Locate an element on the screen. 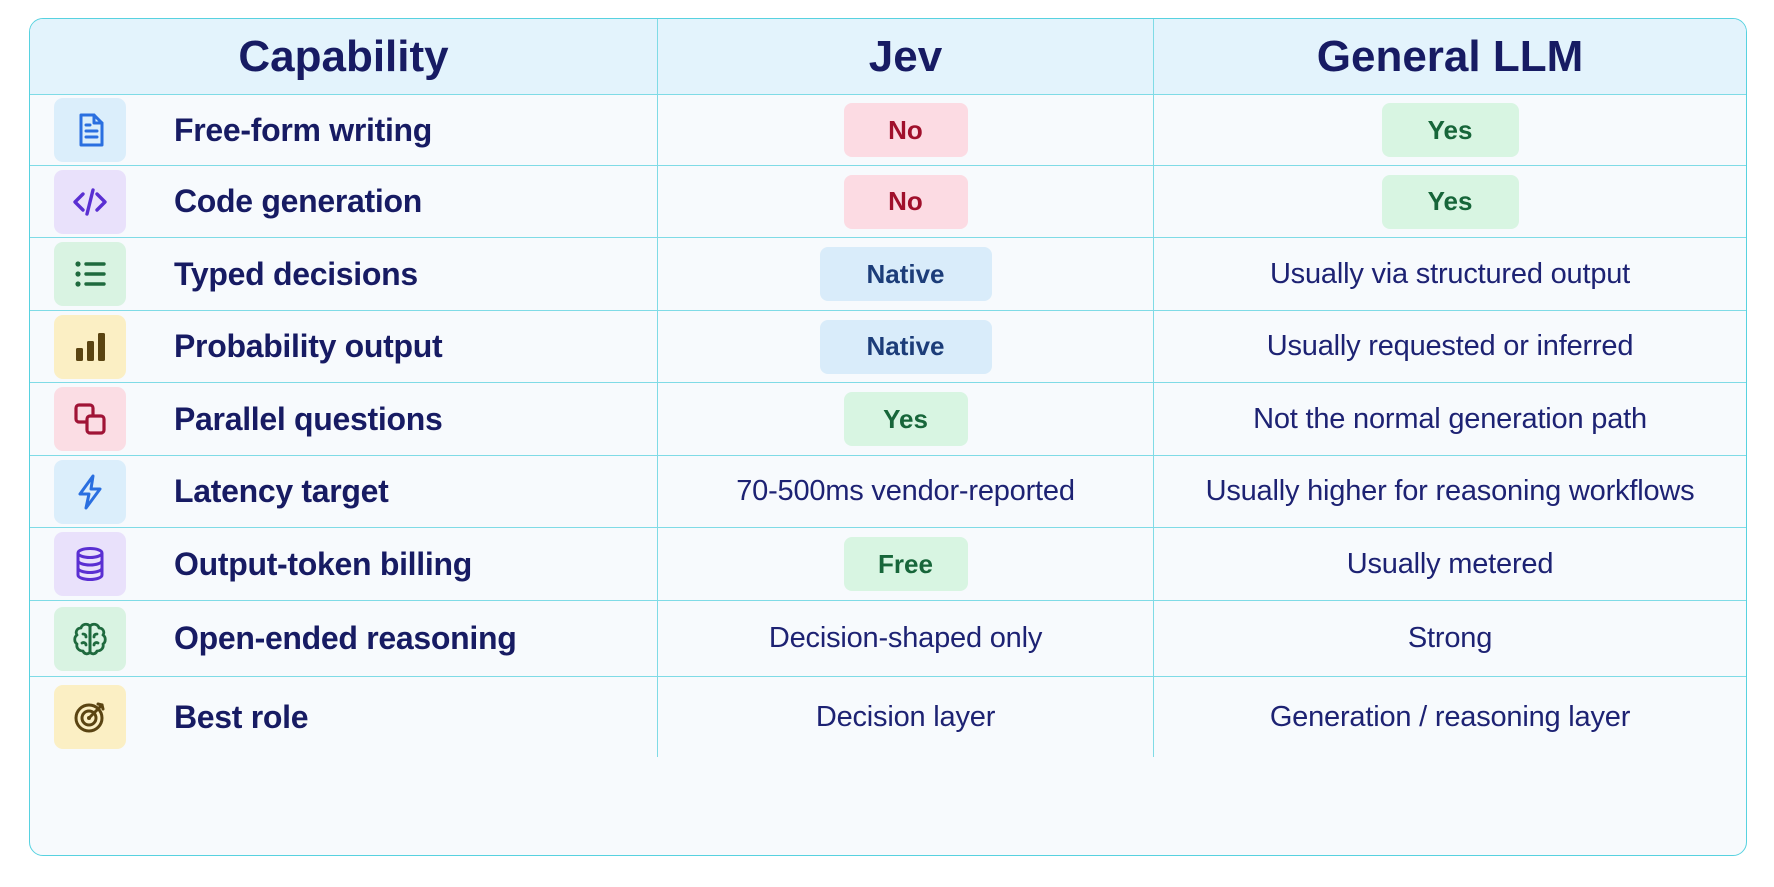 This screenshot has width=1774, height=887. capability-label: Parallel questions is located at coordinates (308, 418).